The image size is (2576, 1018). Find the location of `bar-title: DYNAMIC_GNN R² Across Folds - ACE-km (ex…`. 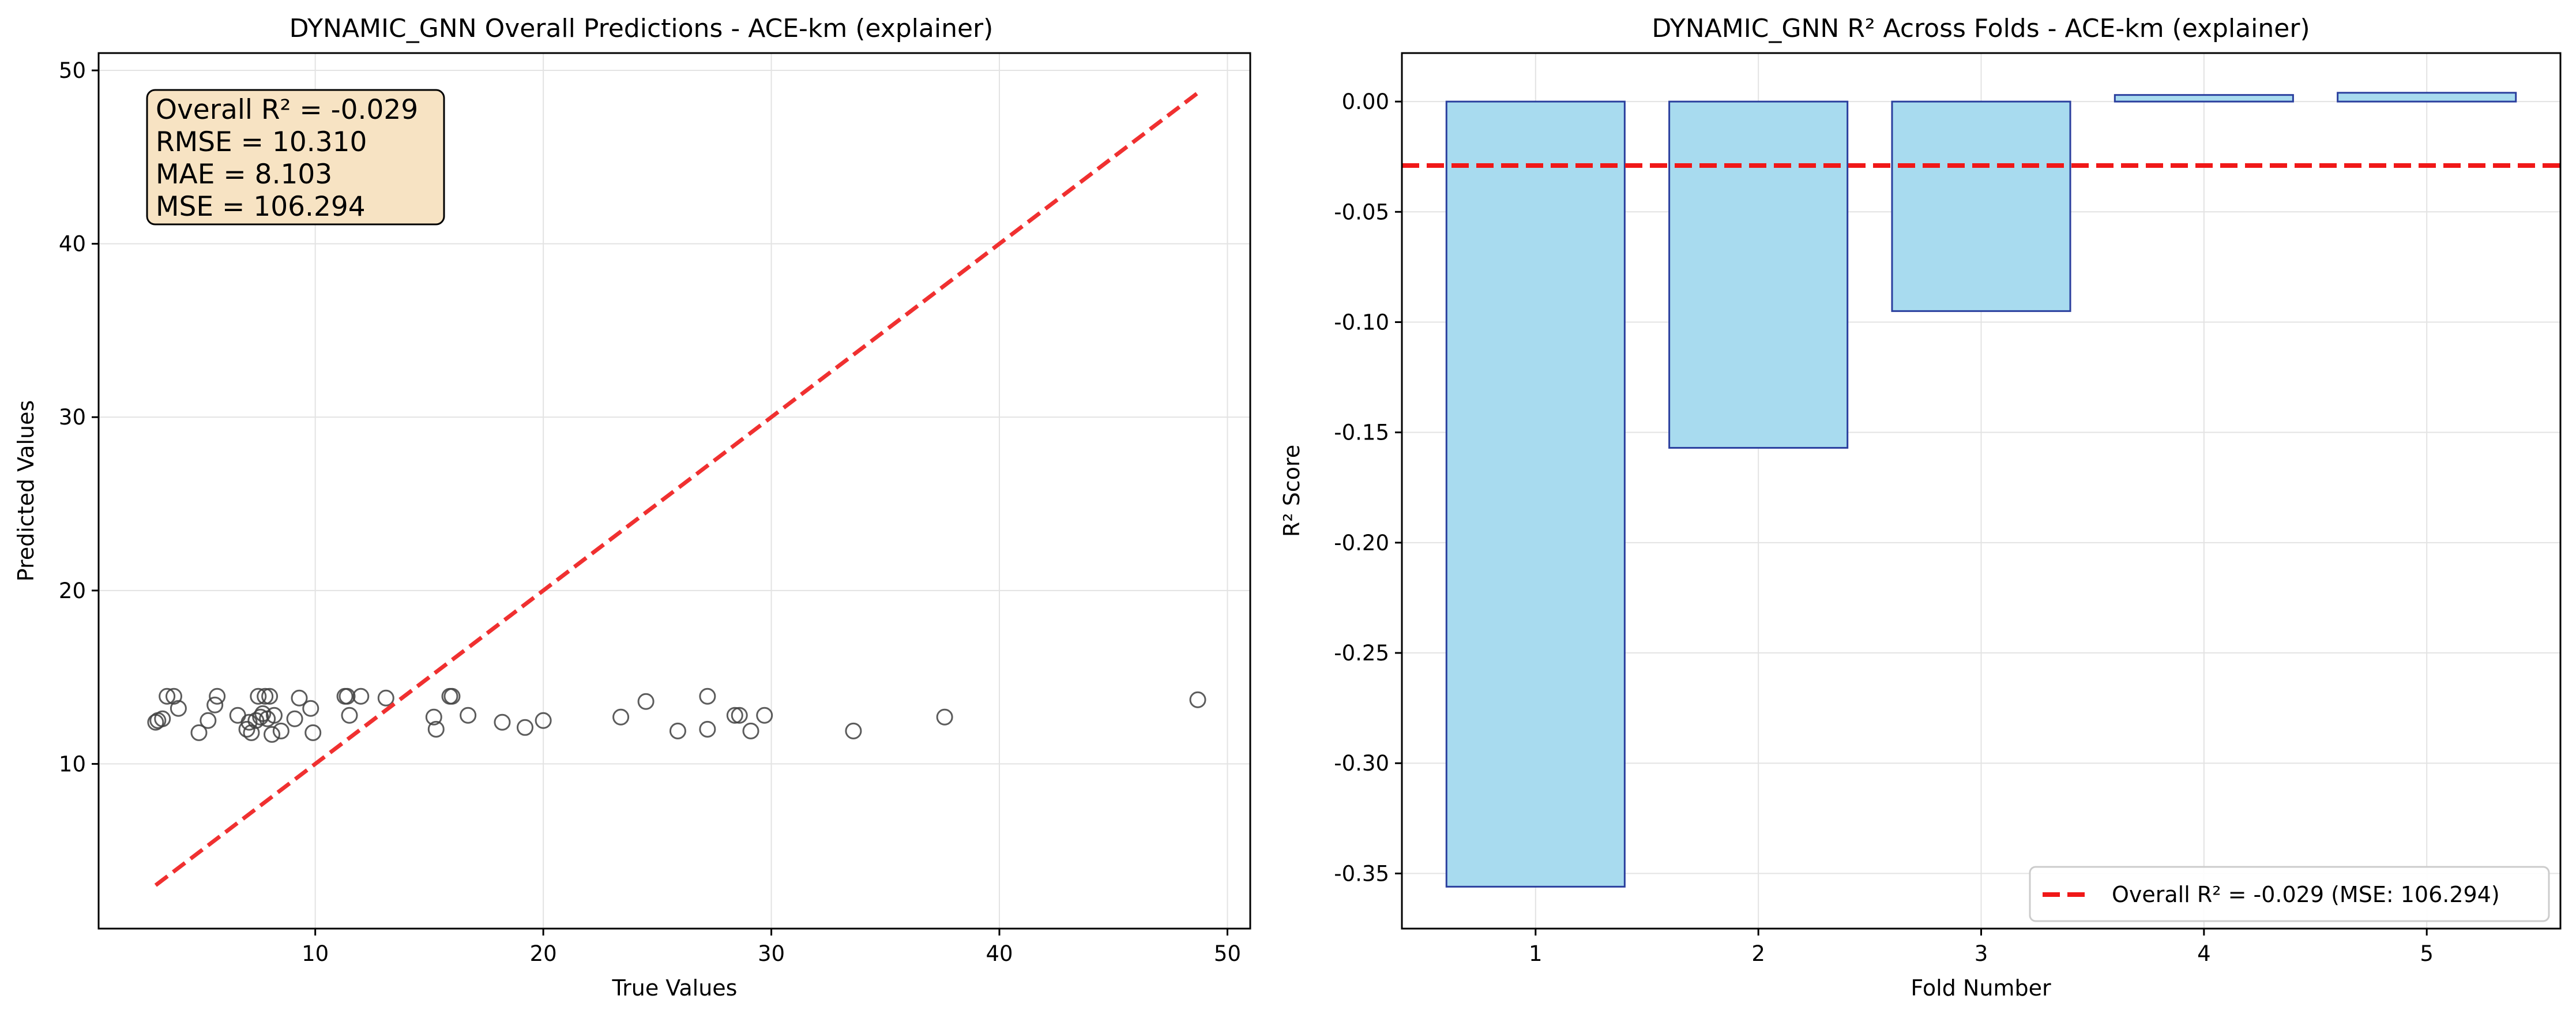

bar-title: DYNAMIC_GNN R² Across Folds - ACE-km (ex… is located at coordinates (1981, 28).